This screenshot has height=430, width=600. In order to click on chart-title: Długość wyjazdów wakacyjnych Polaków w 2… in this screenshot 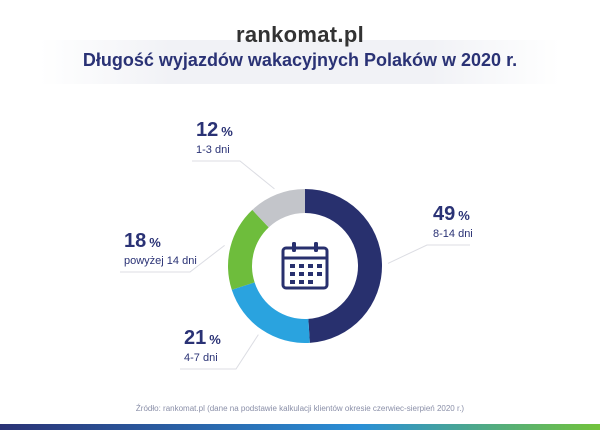, I will do `click(300, 60)`.